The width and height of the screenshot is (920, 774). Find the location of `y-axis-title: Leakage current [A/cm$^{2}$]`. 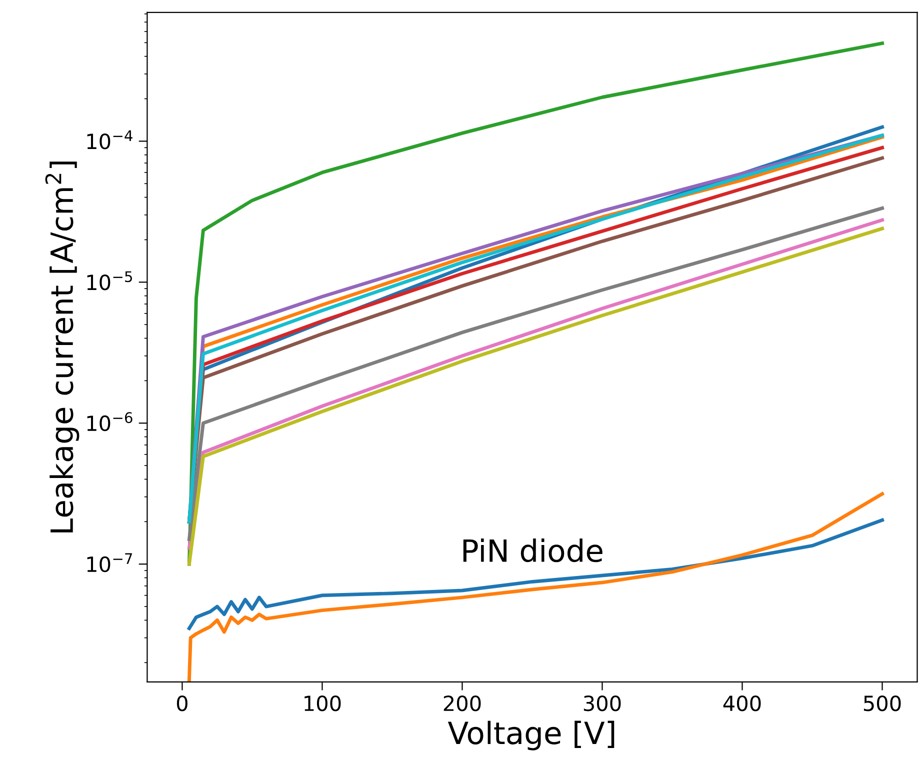

y-axis-title: Leakage current [A/cm$^{2}$] is located at coordinates (62, 347).